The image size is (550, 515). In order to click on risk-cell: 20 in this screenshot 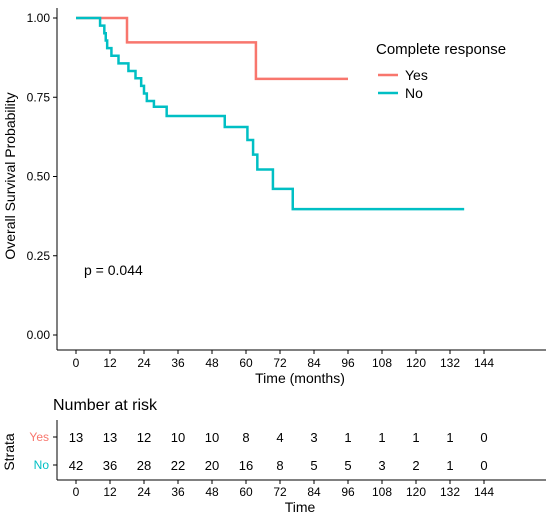, I will do `click(212, 465)`.